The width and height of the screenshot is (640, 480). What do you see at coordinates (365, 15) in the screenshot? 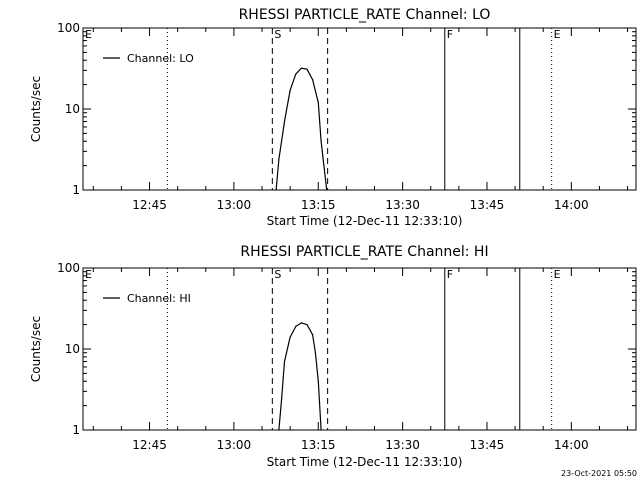
I see `chart-title: RHESSI PARTICLE_RATE Channel: LO` at bounding box center [365, 15].